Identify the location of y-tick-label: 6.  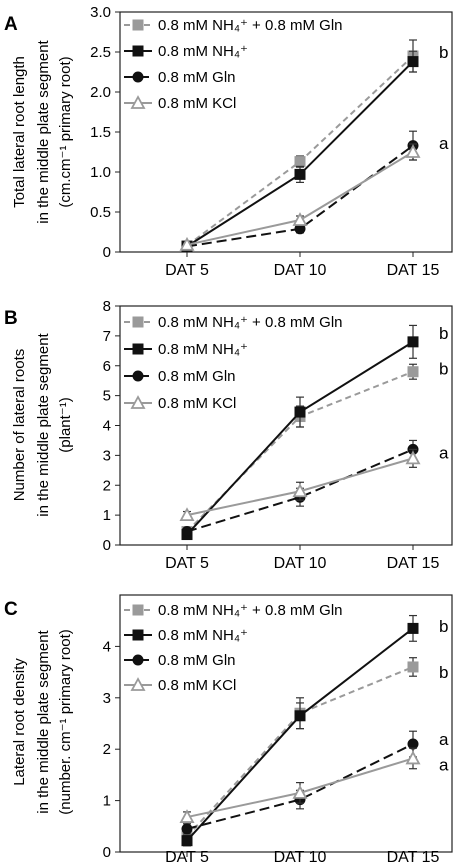
(107, 366).